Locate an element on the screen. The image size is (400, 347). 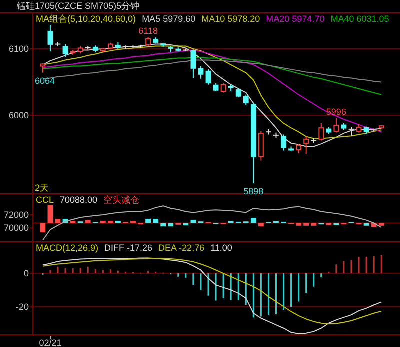
annotation: 70088.00 is located at coordinates (79, 200).